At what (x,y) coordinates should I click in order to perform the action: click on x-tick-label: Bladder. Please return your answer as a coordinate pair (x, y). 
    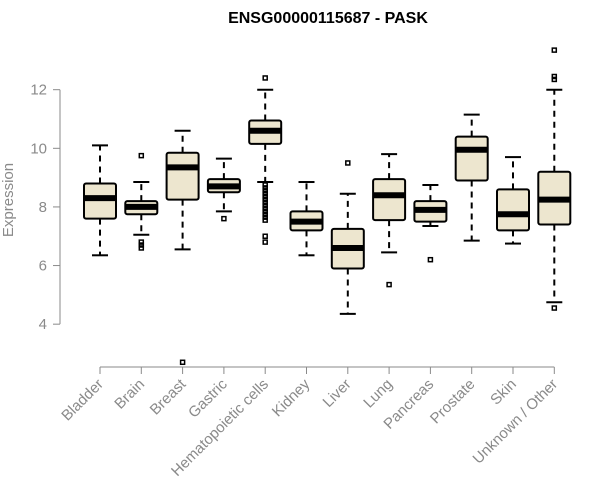
    Looking at the image, I should click on (82, 400).